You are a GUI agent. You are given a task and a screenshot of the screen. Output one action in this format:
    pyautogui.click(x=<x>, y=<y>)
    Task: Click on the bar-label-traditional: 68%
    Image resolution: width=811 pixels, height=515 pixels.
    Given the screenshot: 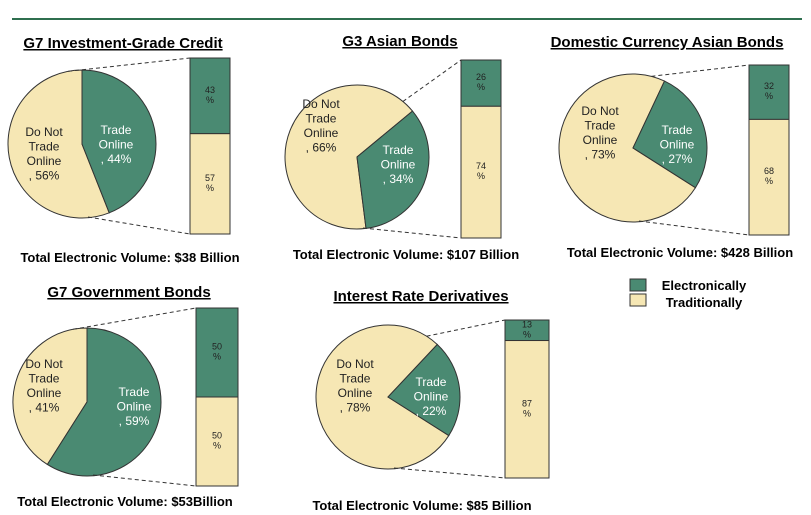 What is the action you would take?
    pyautogui.click(x=769, y=176)
    